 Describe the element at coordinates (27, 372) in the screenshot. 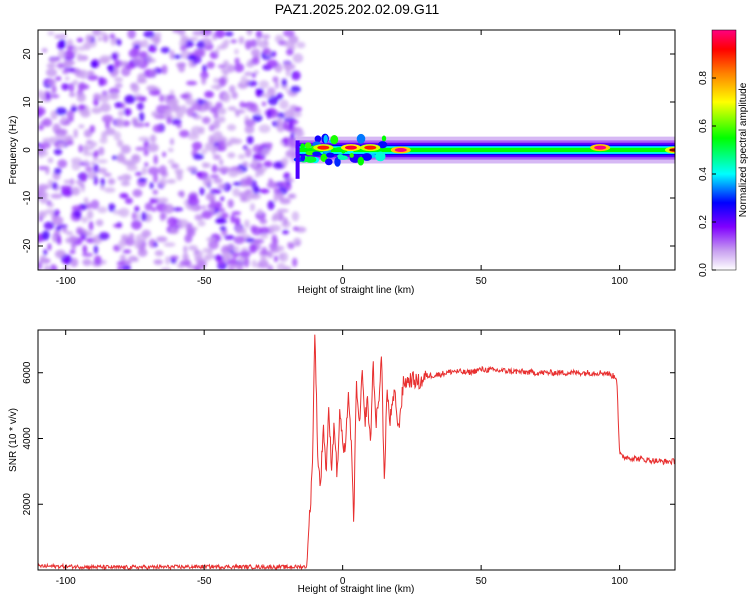

I see `y-tick-label: 6000` at that location.